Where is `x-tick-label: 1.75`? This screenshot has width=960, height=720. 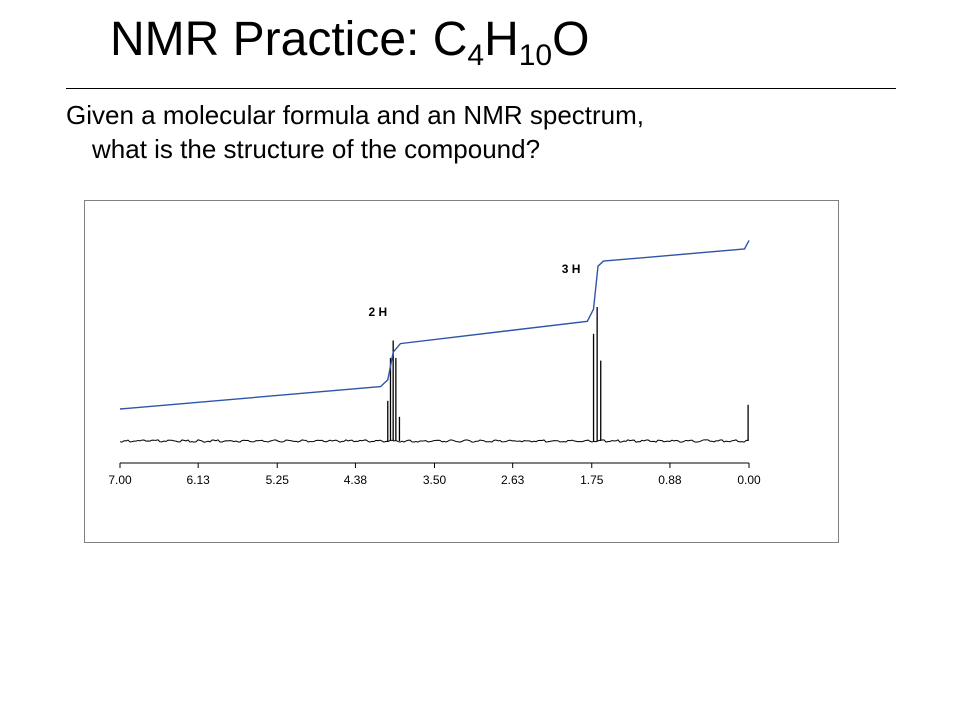 x-tick-label: 1.75 is located at coordinates (592, 480).